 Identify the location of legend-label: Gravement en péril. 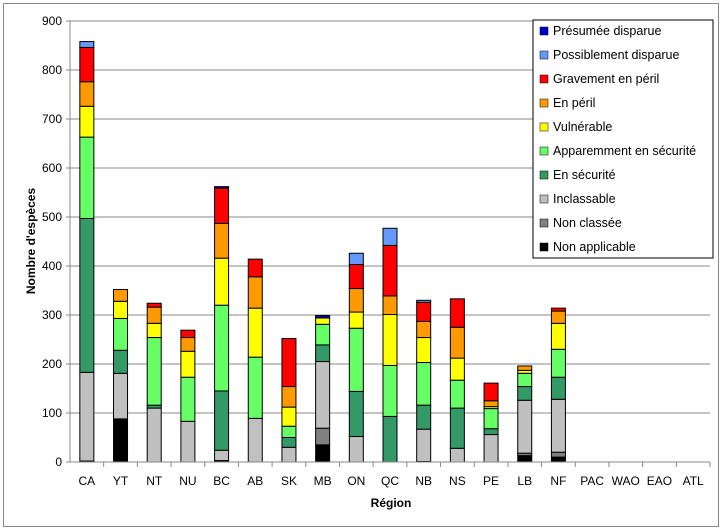
(606, 79).